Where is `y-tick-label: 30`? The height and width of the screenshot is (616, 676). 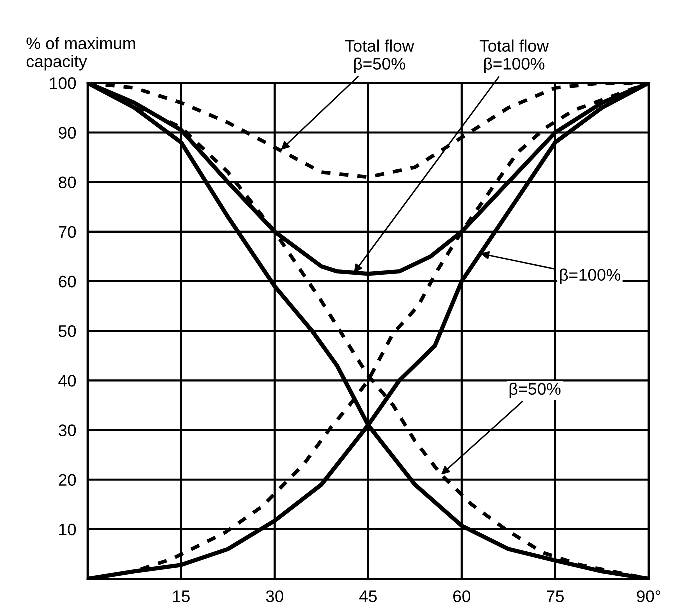 y-tick-label: 30 is located at coordinates (67, 430).